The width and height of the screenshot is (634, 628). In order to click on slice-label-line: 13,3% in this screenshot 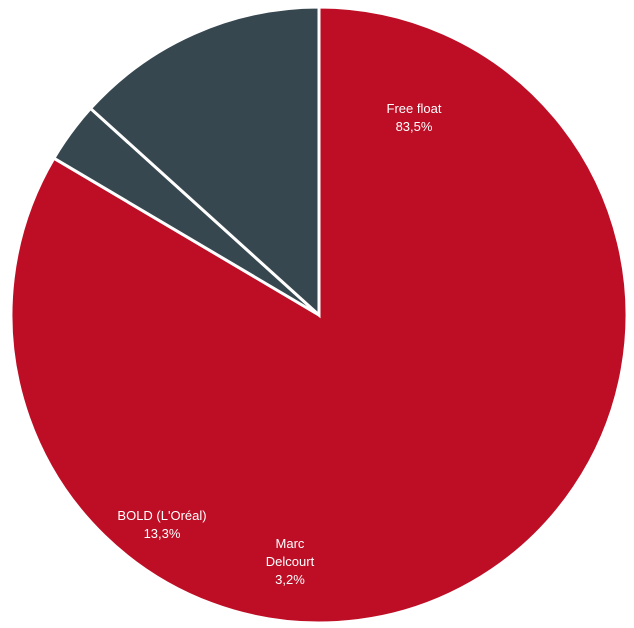, I will do `click(162, 533)`.